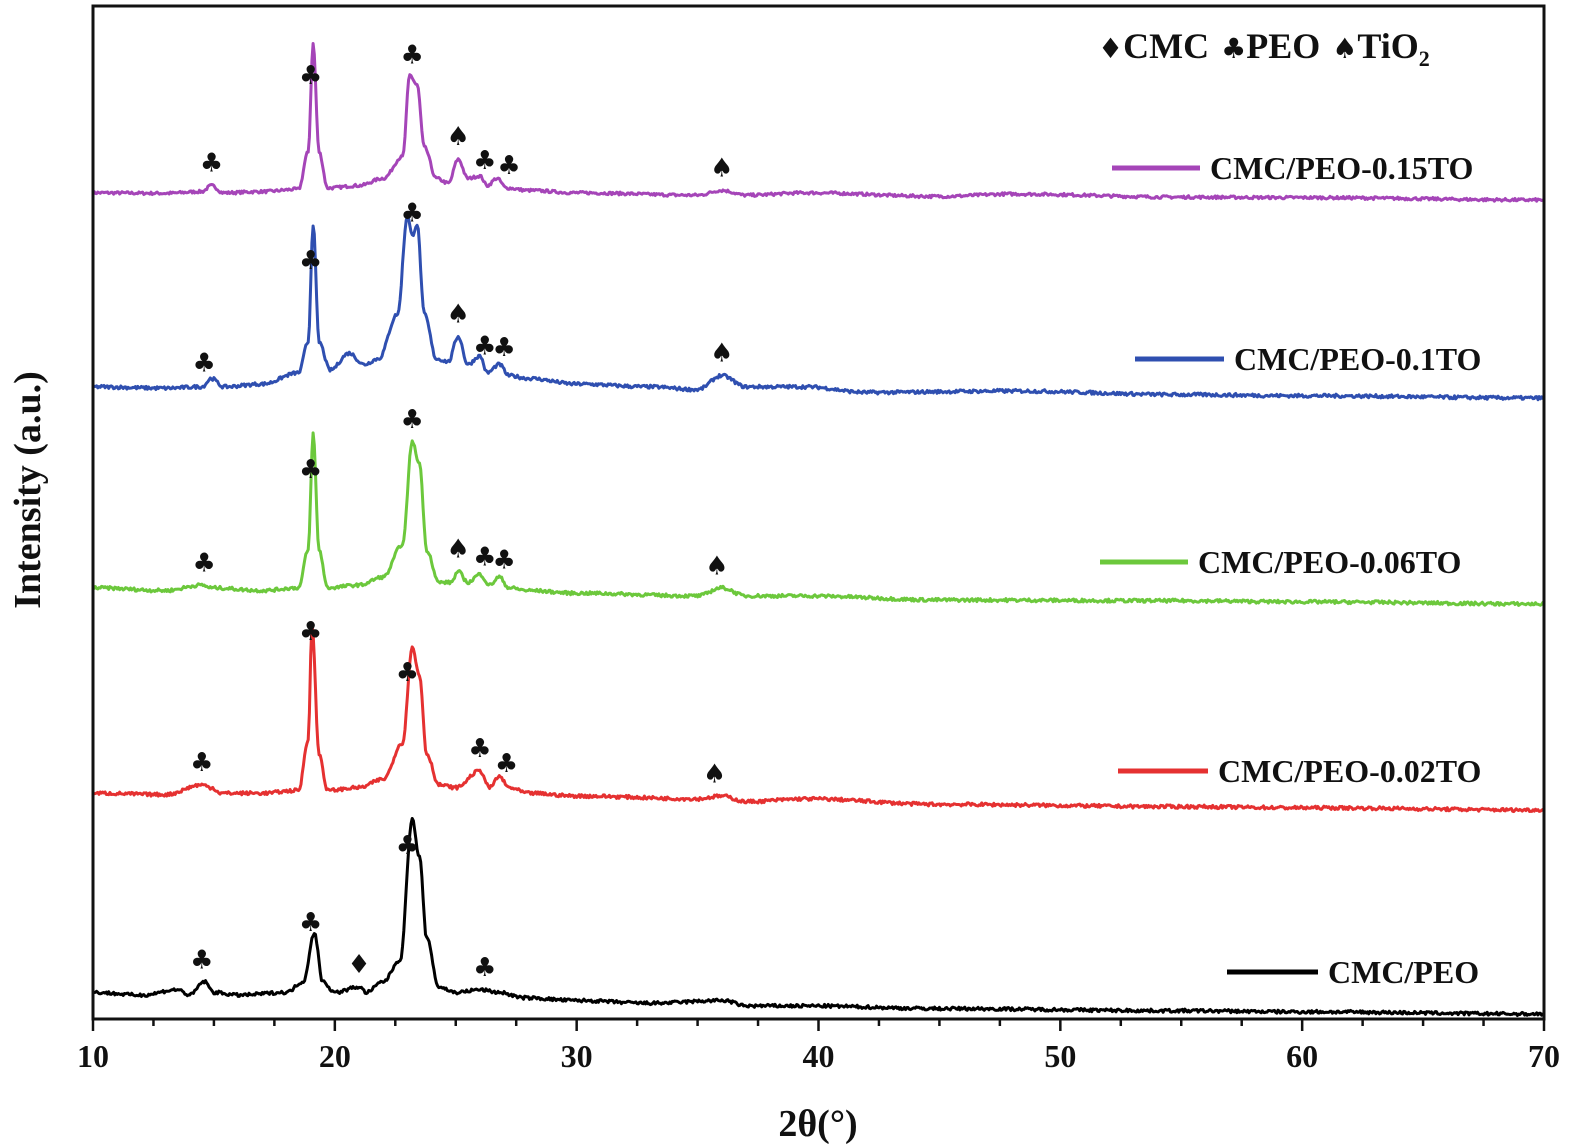 This screenshot has width=1575, height=1147. I want to click on x-axis-ticks: 10 20 30 40 50 60 70, so click(818, 1046).